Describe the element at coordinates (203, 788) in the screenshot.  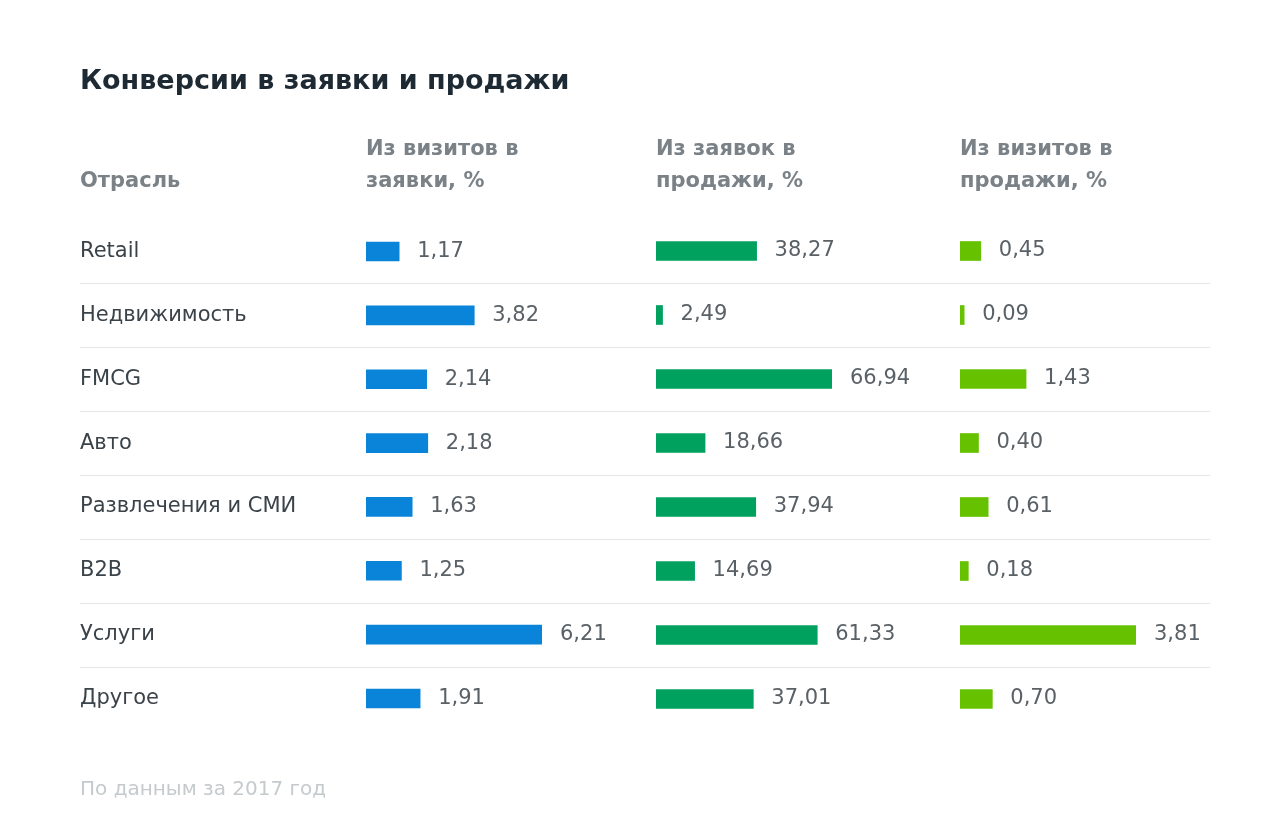
I see `text: По данным за 2017 год` at that location.